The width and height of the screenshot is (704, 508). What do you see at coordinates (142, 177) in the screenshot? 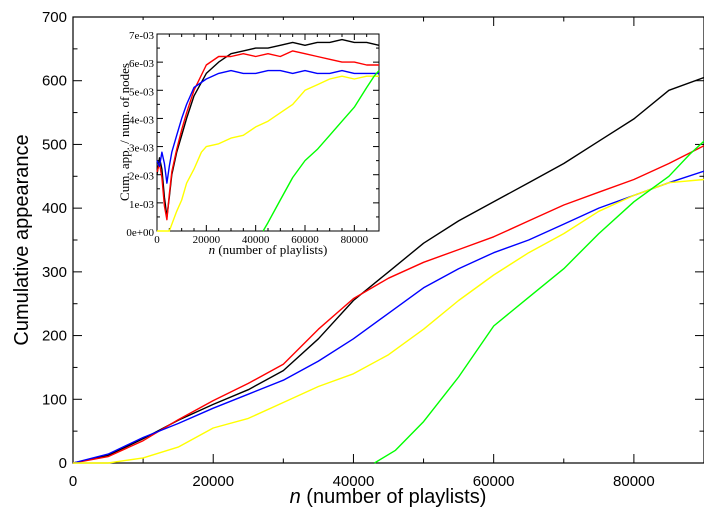
I see `inset-y-tick-label: 2e-03` at bounding box center [142, 177].